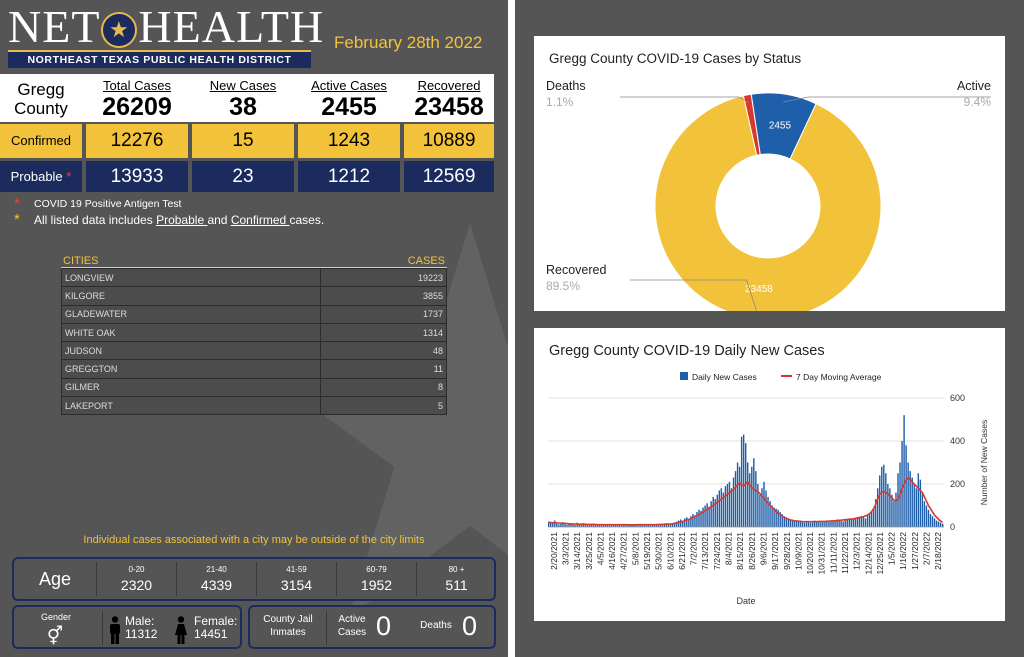  What do you see at coordinates (647, 551) in the screenshot?
I see `x-tick-label: 5/19/2021` at bounding box center [647, 551].